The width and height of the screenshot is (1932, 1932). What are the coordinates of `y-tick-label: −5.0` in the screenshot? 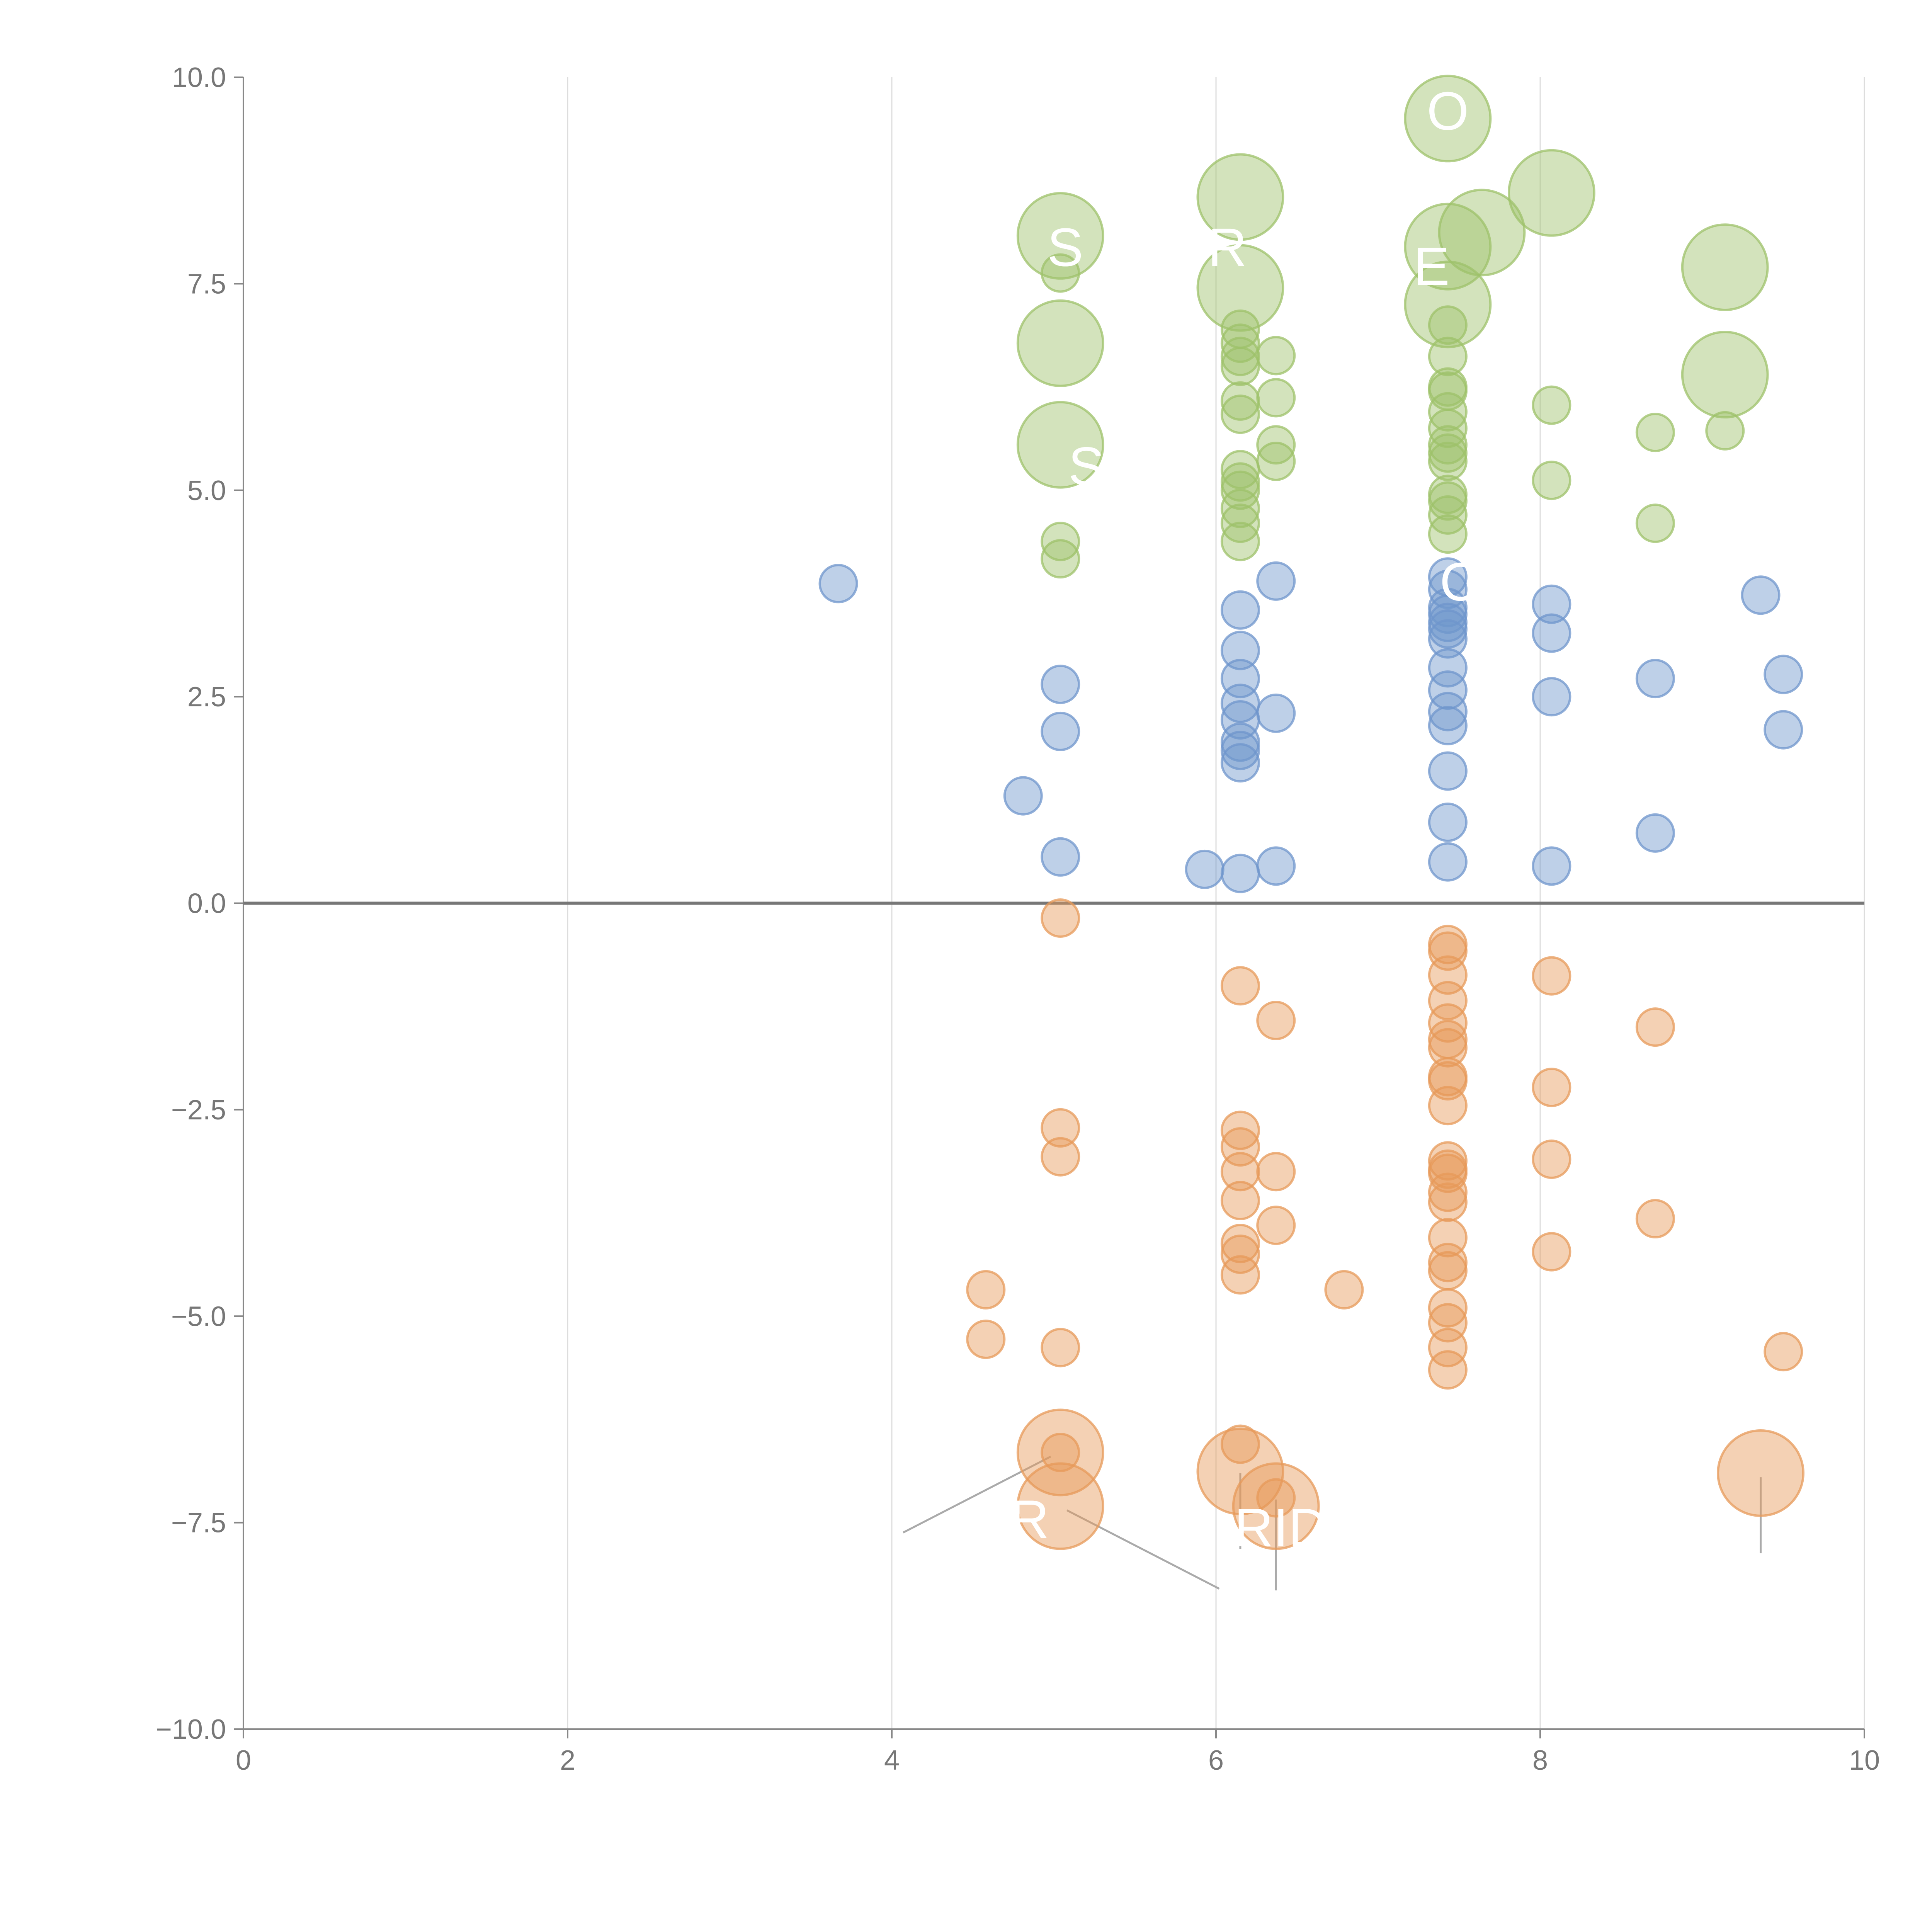 It's located at (198, 1317).